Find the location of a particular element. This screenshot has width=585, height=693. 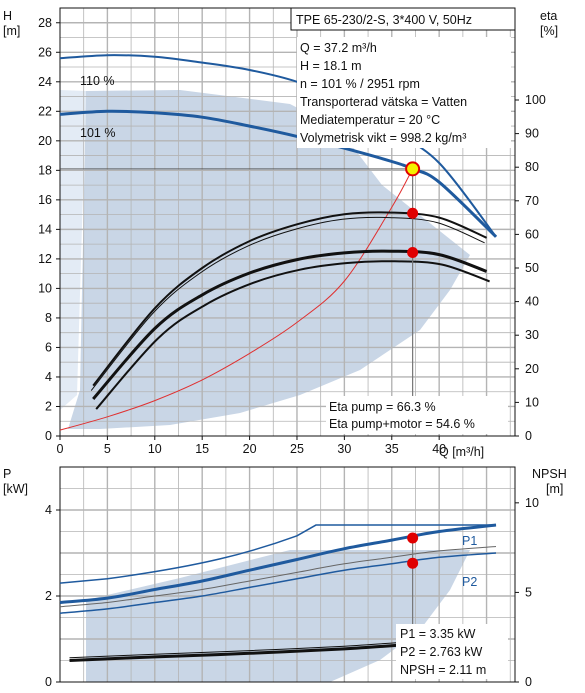

y-tick-label: 10 is located at coordinates (45, 288).